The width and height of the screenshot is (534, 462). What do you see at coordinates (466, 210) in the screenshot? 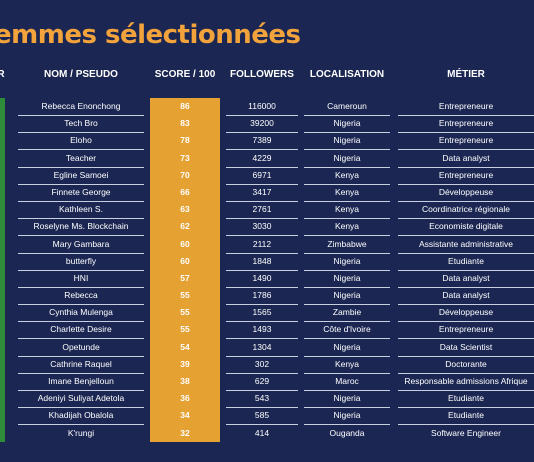
I see `job-cell: Coordinatrice régionale` at bounding box center [466, 210].